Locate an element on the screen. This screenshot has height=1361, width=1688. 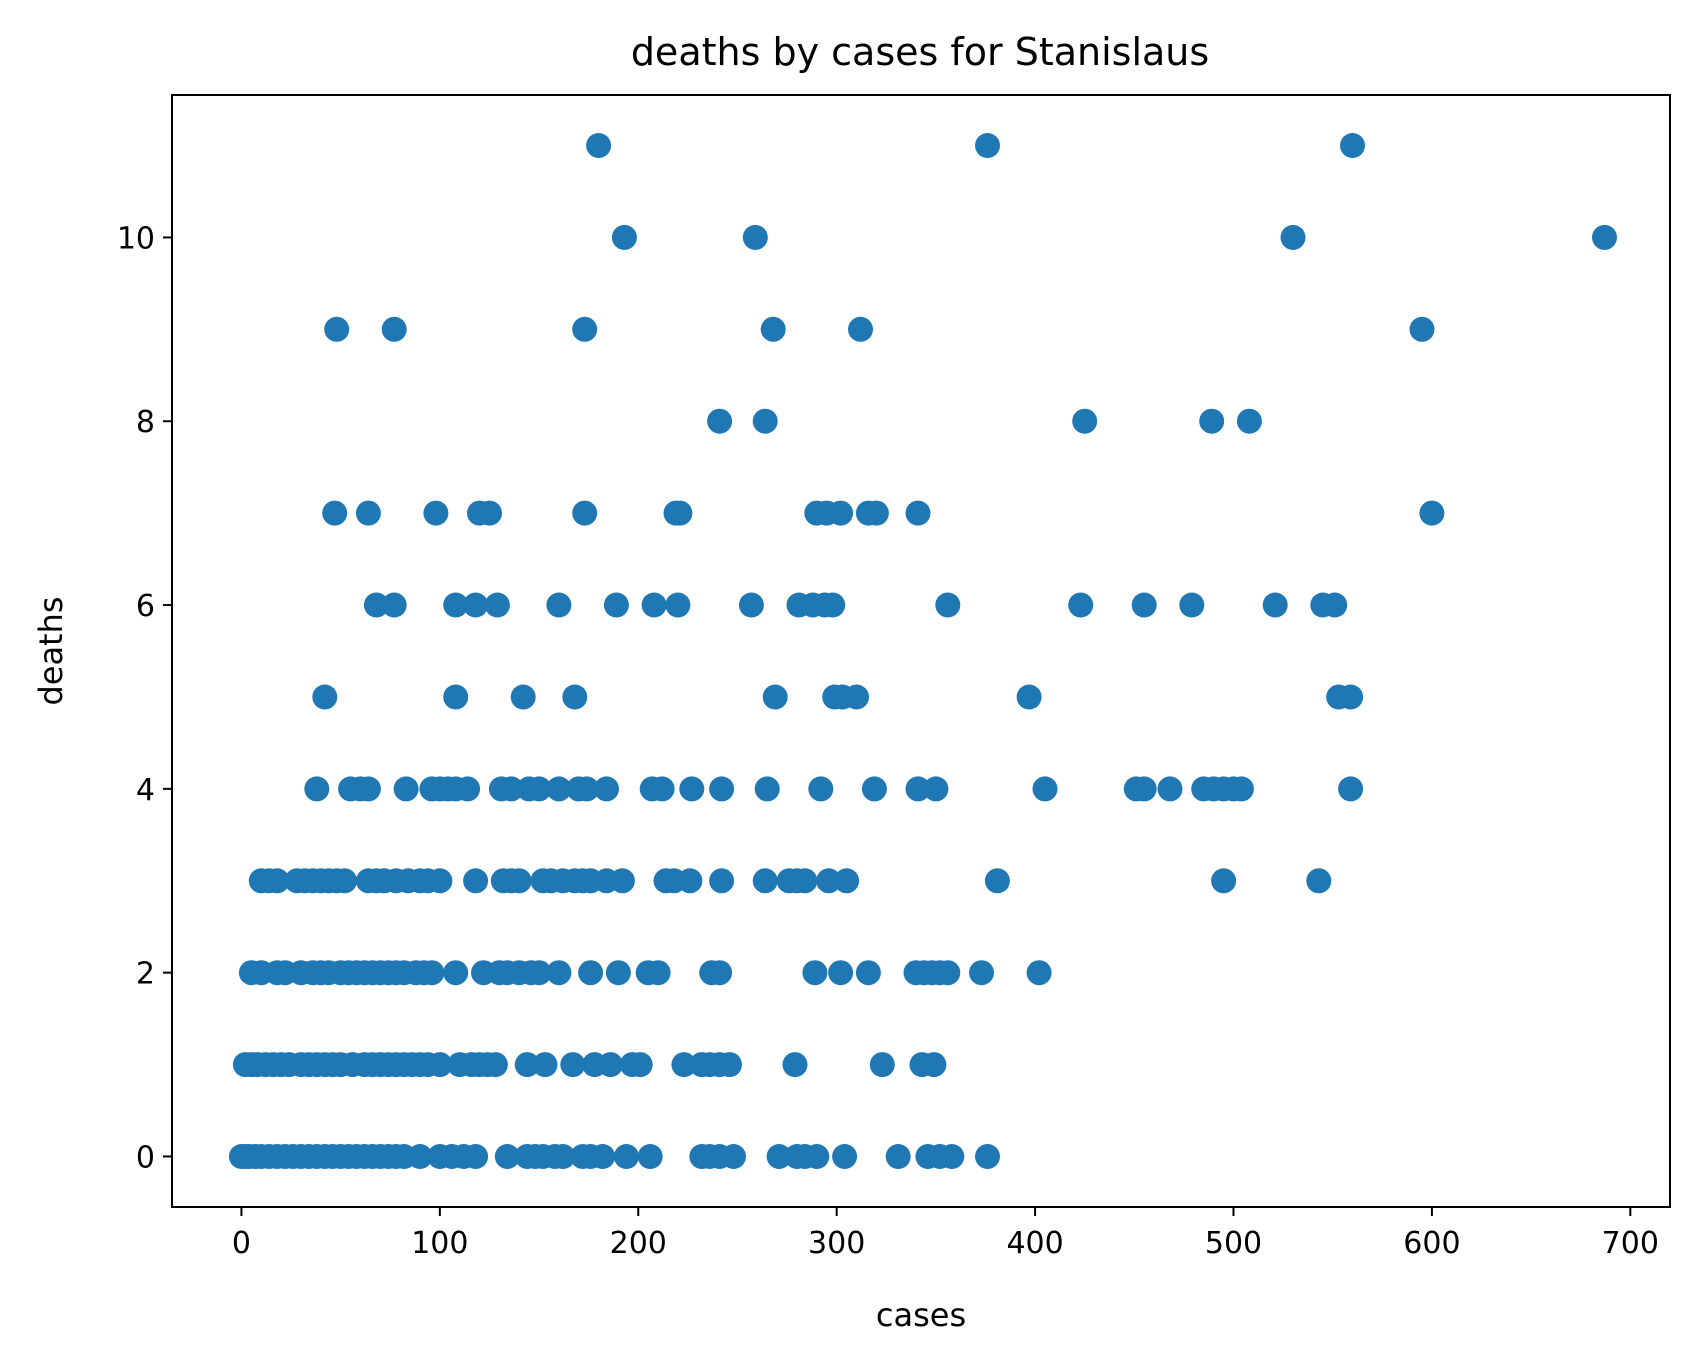
y-tick-label: 8 is located at coordinates (145, 422).